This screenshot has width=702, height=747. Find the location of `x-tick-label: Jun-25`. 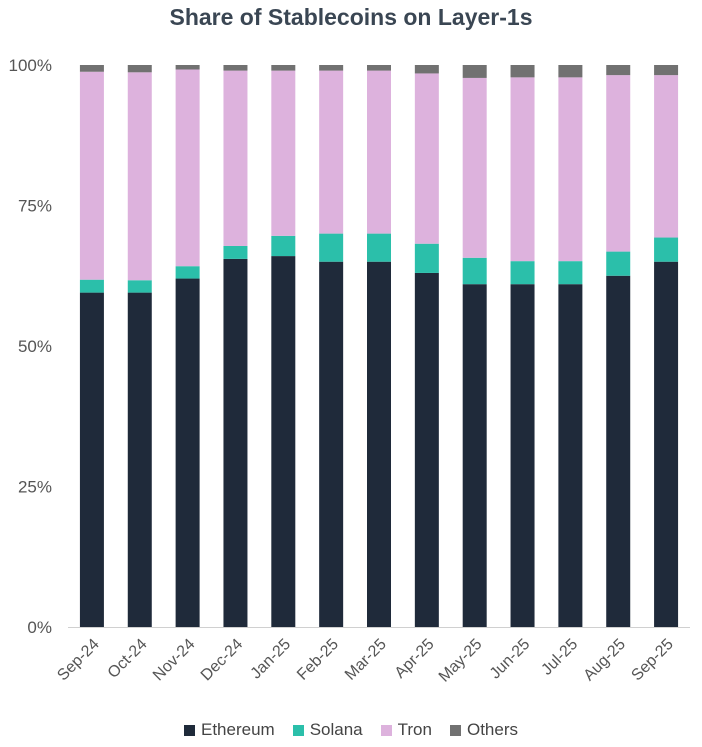

x-tick-label: Jun-25 is located at coordinates (510, 659).